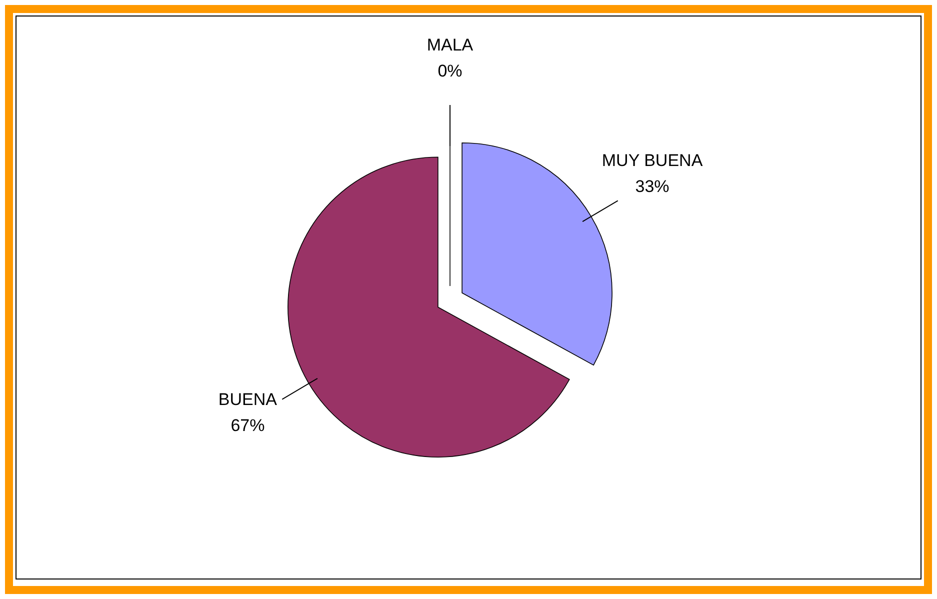  I want to click on text: 0%, so click(450, 70).